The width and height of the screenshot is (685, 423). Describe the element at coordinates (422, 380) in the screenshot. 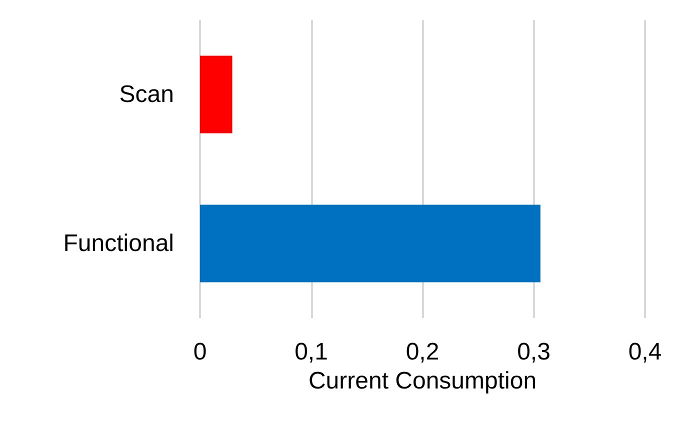

I see `x-axis-title: Current Consumption` at that location.